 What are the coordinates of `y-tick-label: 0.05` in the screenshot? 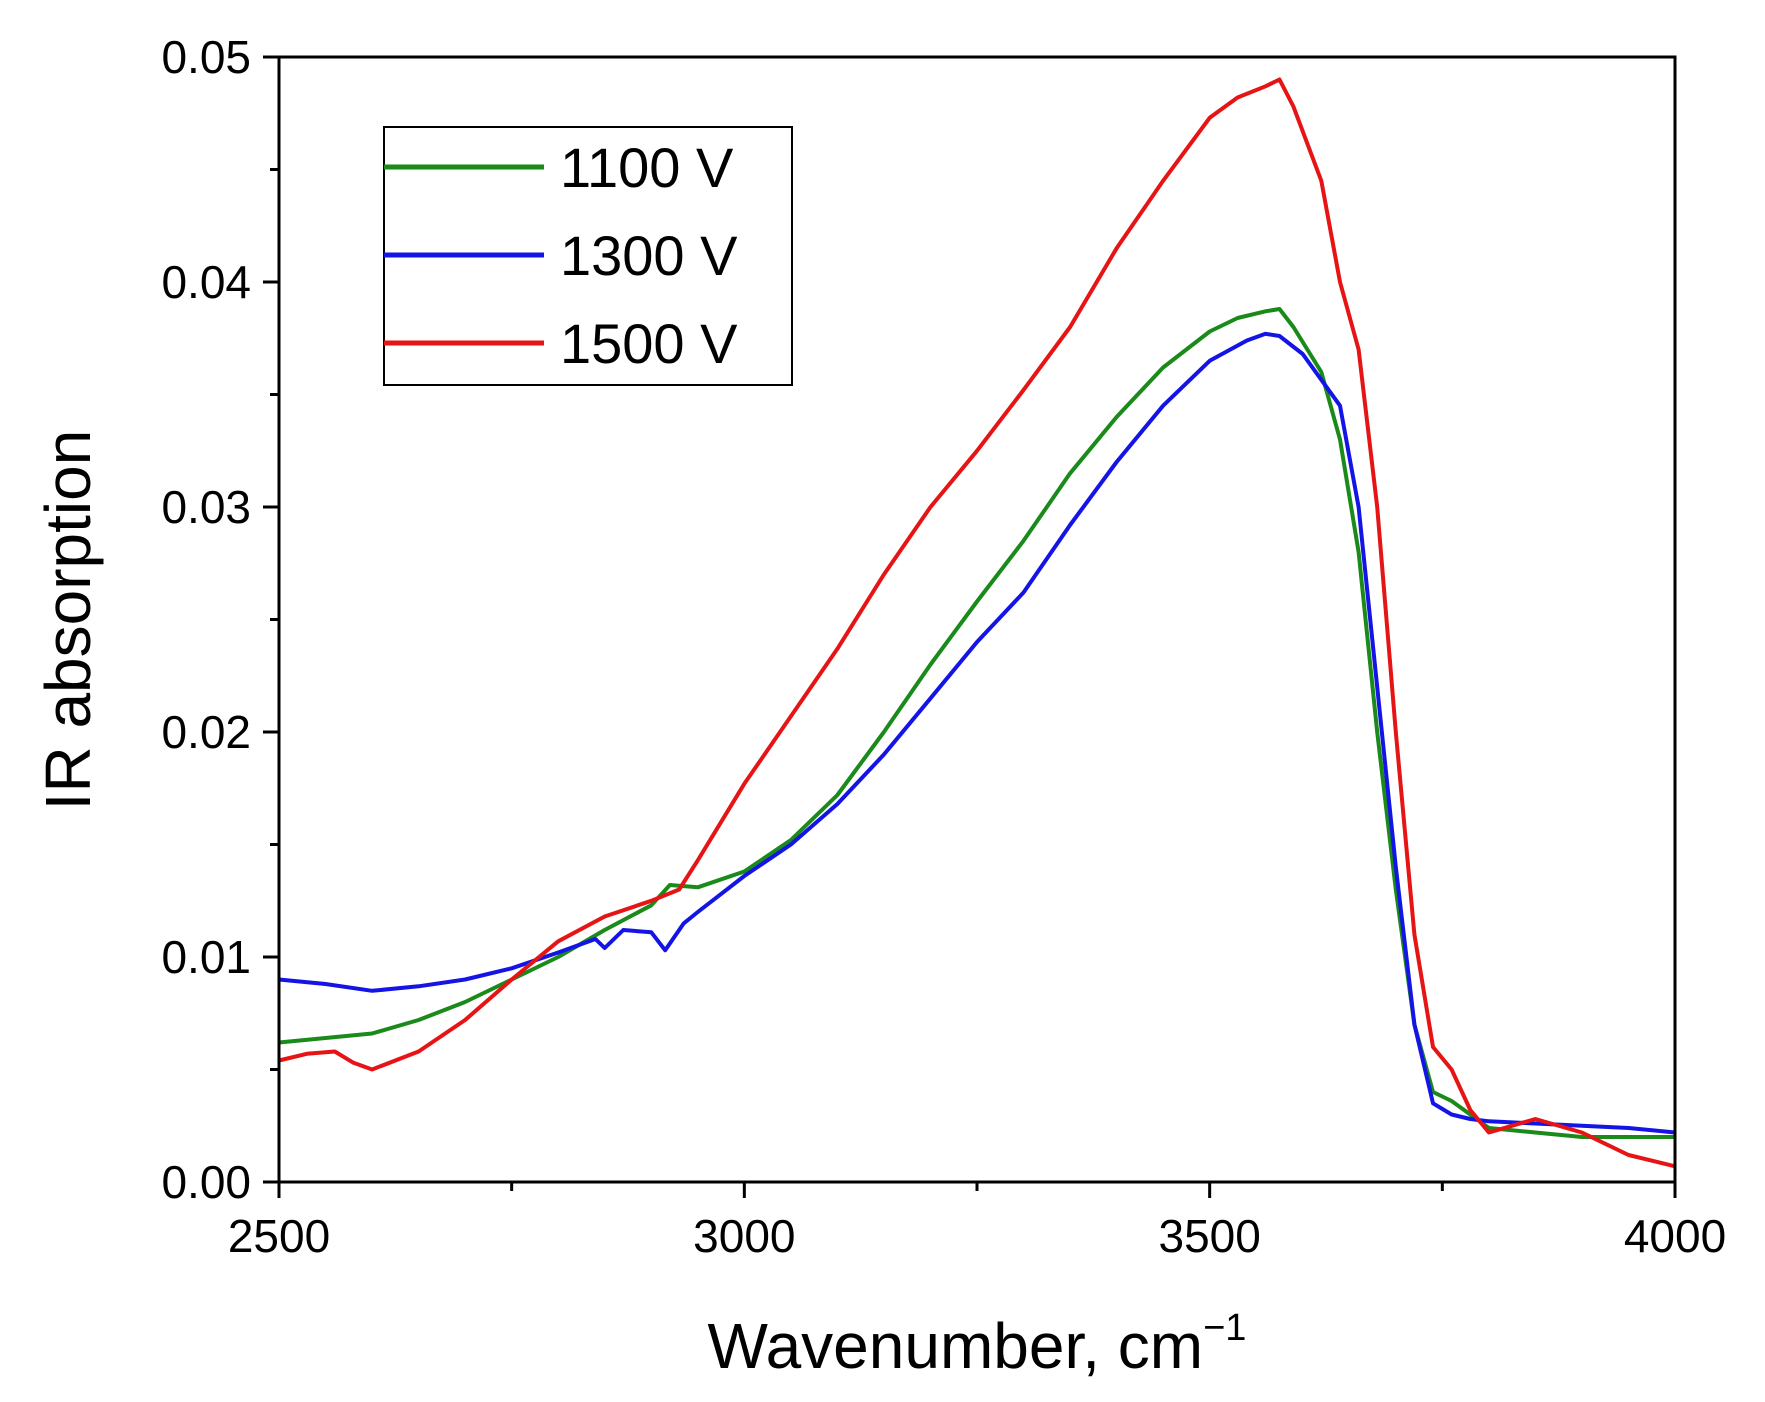 It's located at (206, 57).